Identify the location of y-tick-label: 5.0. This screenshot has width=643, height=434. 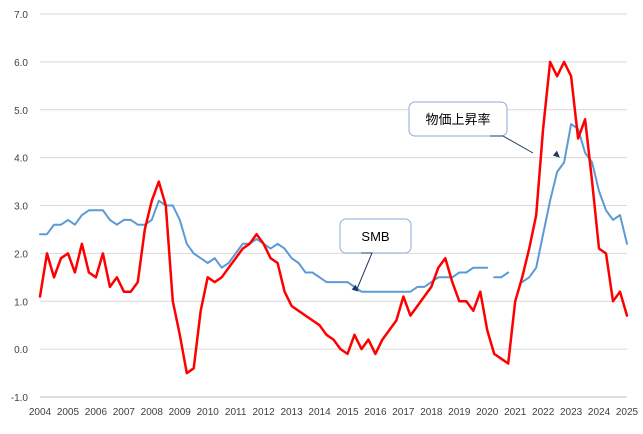
(21, 111).